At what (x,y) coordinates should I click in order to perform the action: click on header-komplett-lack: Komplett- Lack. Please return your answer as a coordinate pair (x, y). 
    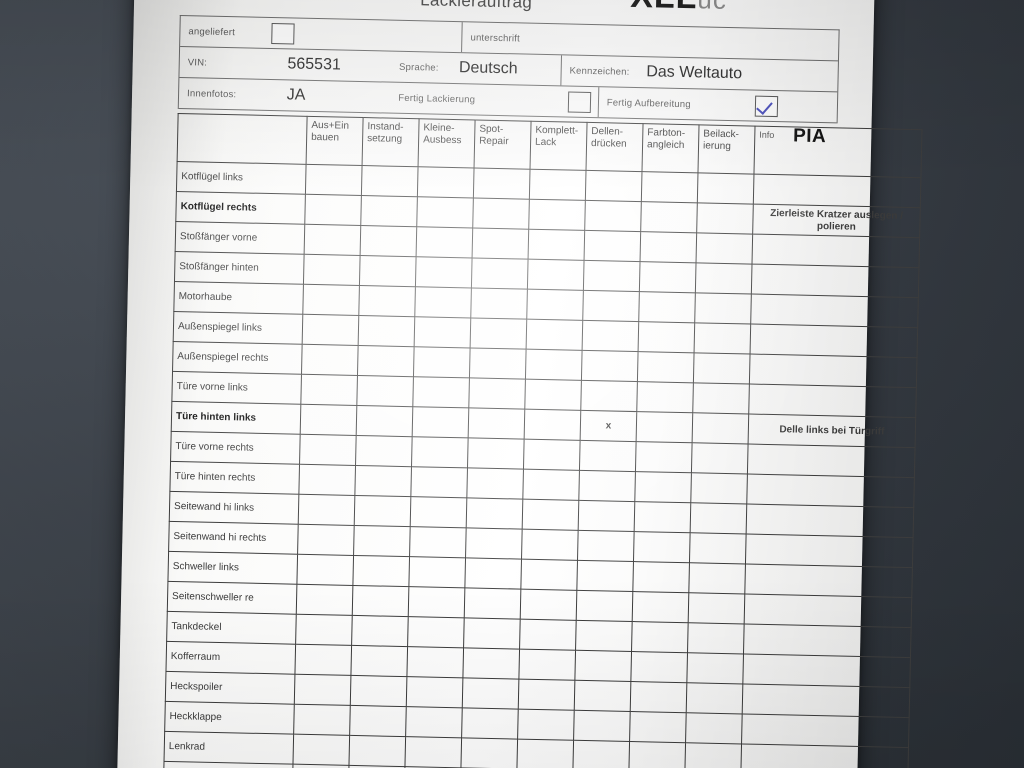
    Looking at the image, I should click on (559, 146).